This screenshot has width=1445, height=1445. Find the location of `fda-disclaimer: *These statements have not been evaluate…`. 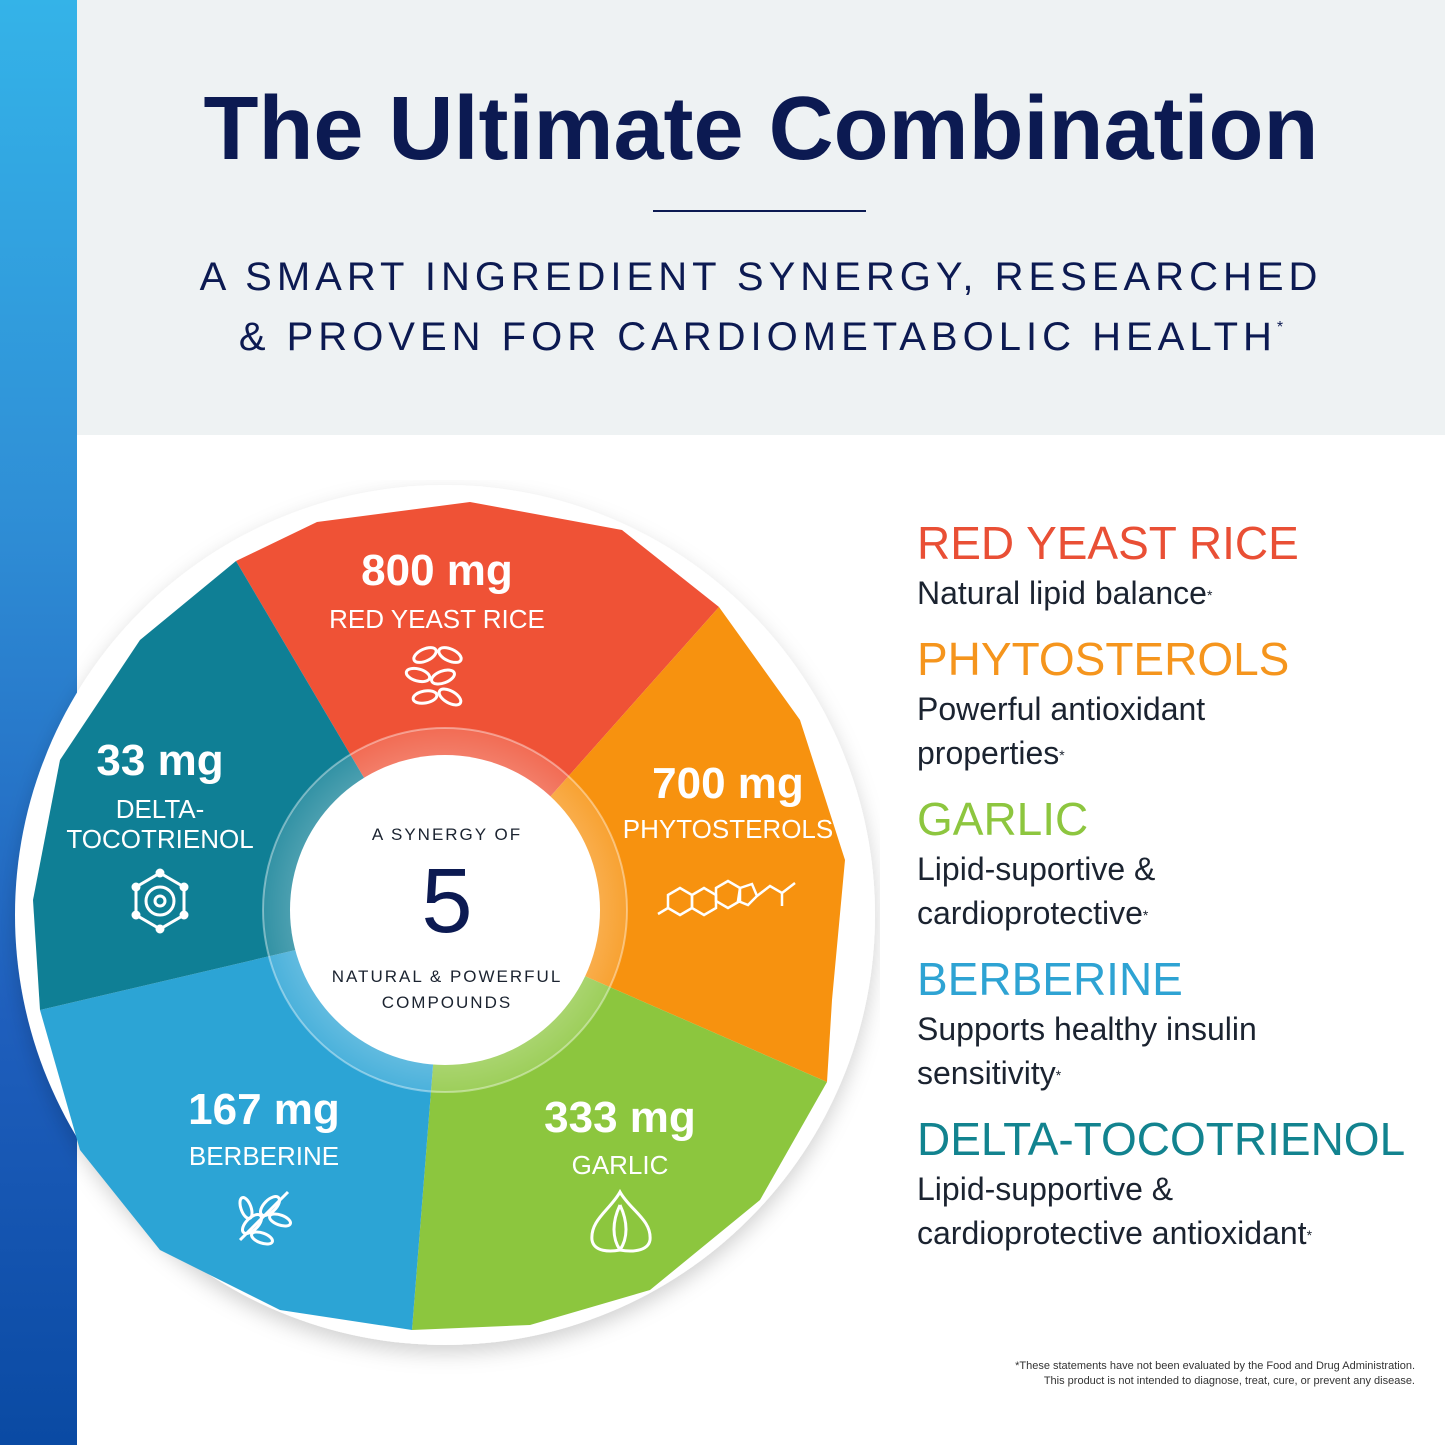

fda-disclaimer: *These statements have not been evaluate… is located at coordinates (1215, 1374).